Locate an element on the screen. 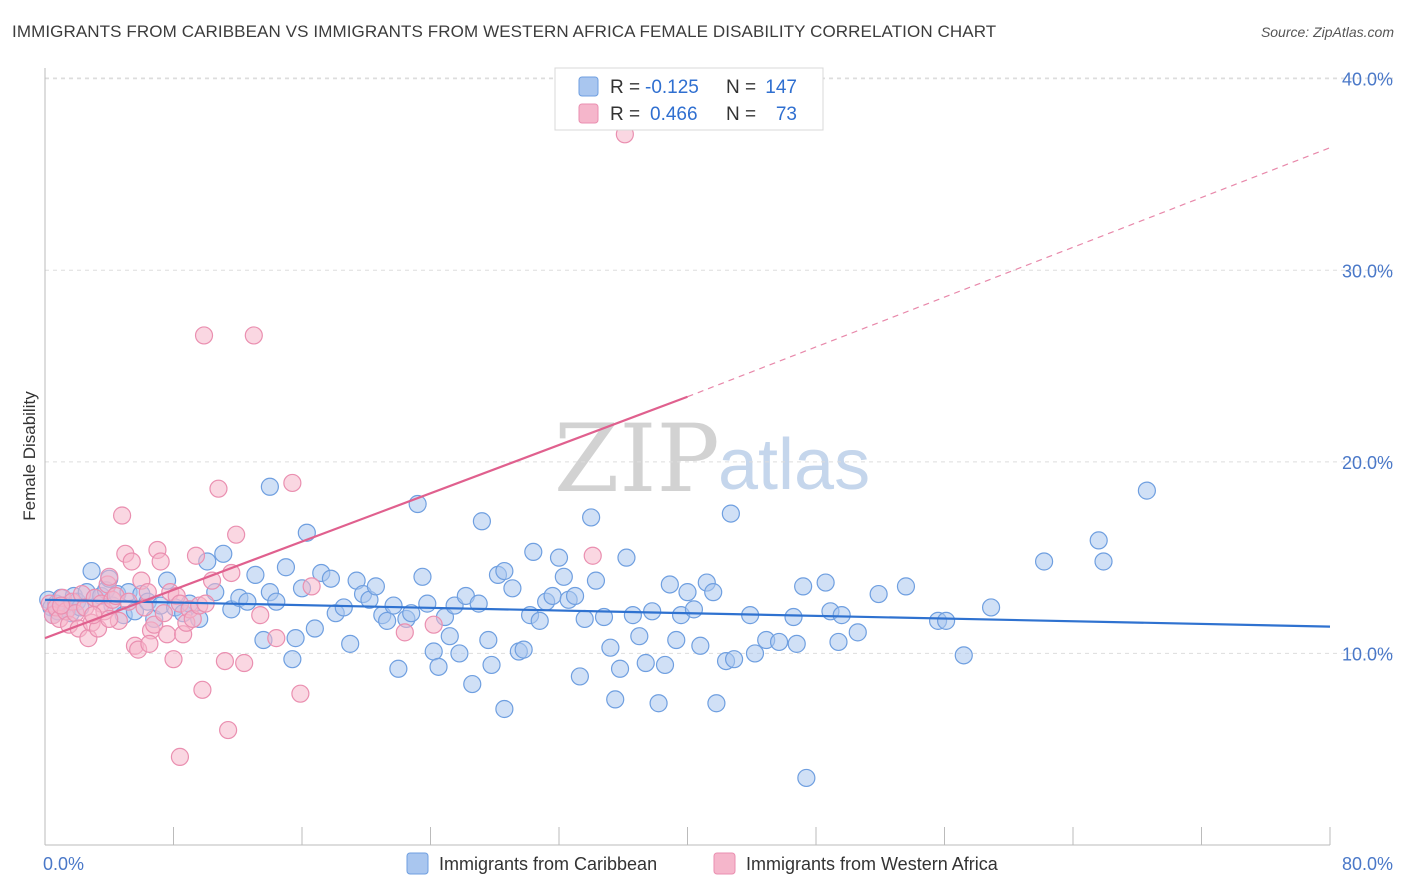 This screenshot has width=1406, height=892. y-axis-label: Female Disability is located at coordinates (29, 456).